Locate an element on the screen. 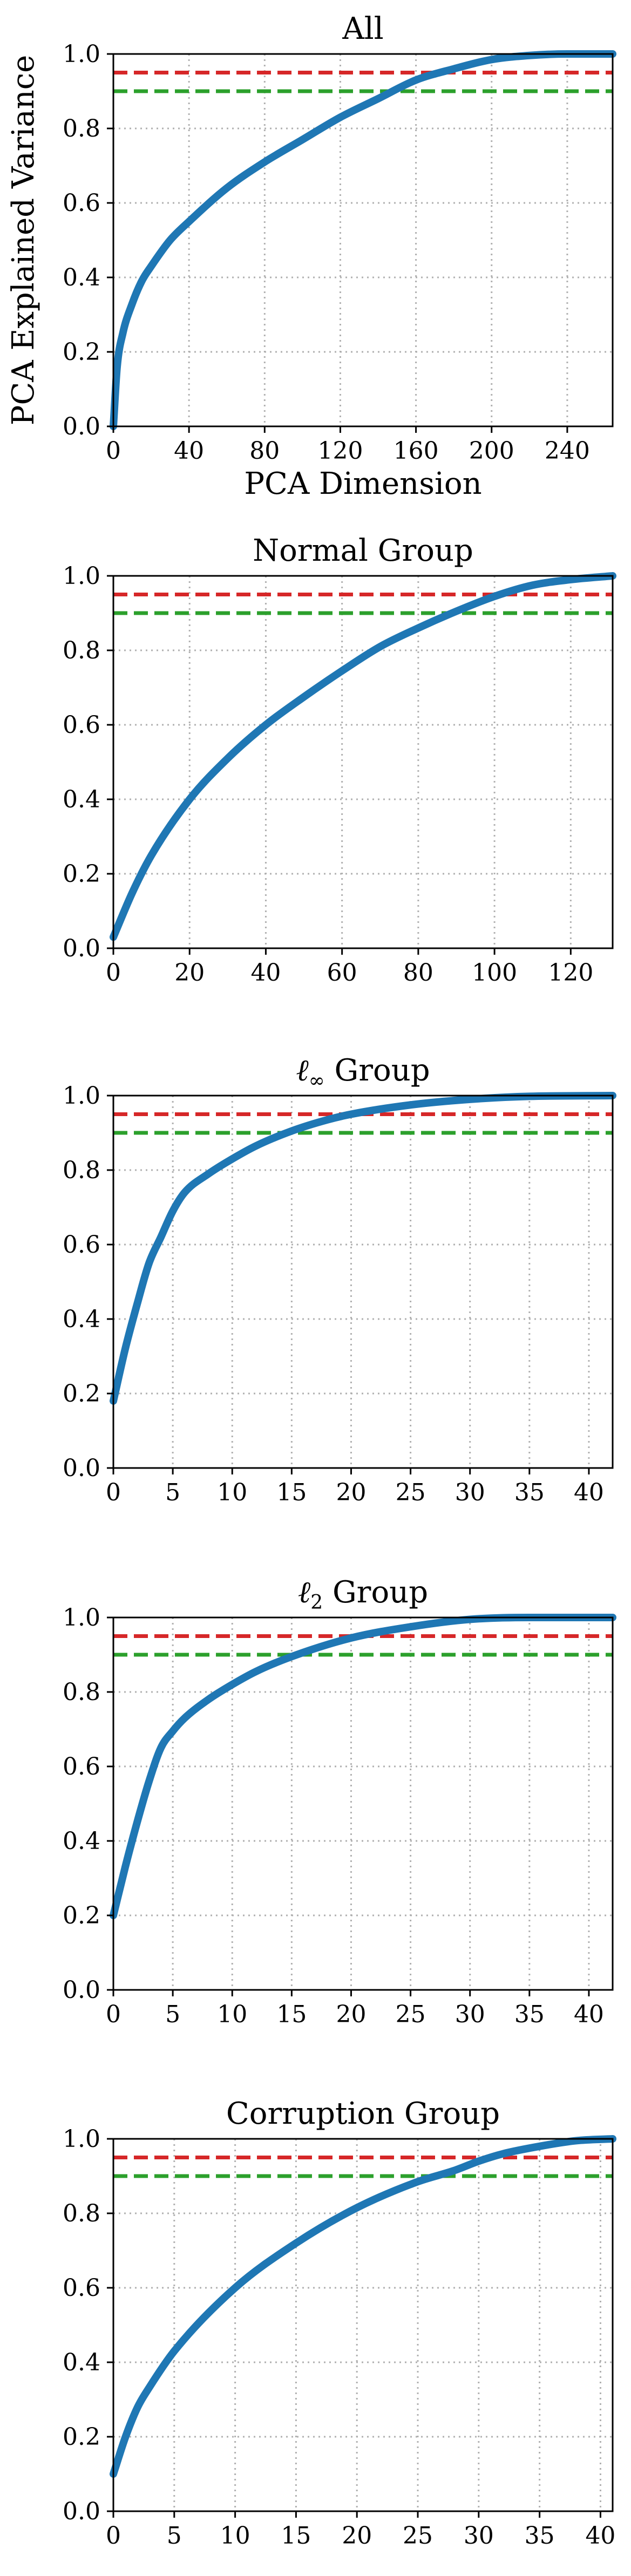 The height and width of the screenshot is (2576, 631). y-axis-label: PCA Explained Variance is located at coordinates (23, 240).